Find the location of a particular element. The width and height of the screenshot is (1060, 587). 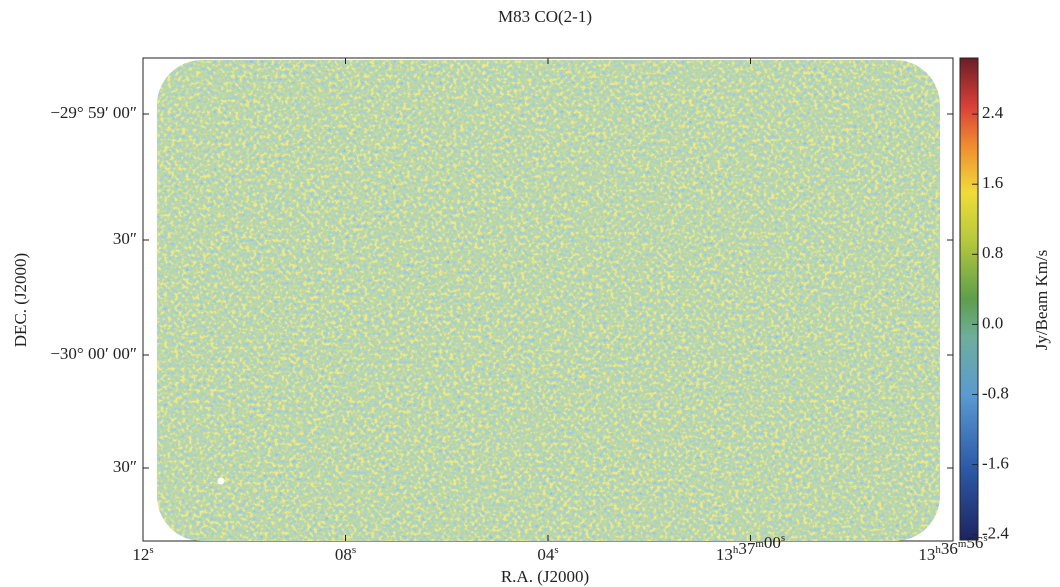

x-tick-label: 13h36m56s is located at coordinates (952, 548).